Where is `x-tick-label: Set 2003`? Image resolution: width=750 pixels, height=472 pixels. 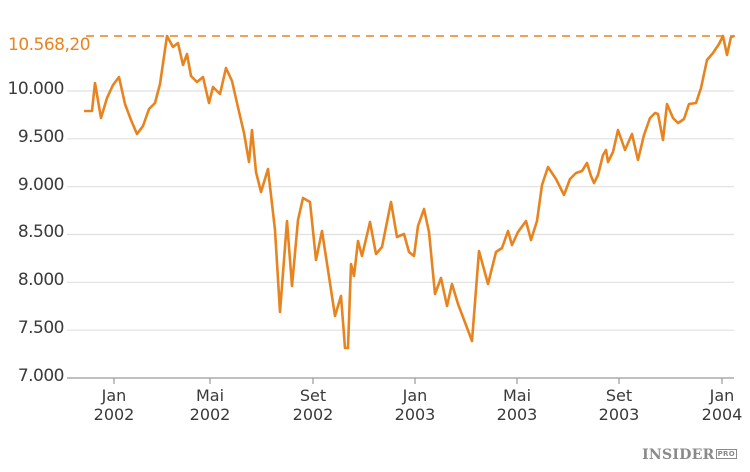
x-tick-label: Set 2003 is located at coordinates (619, 405).